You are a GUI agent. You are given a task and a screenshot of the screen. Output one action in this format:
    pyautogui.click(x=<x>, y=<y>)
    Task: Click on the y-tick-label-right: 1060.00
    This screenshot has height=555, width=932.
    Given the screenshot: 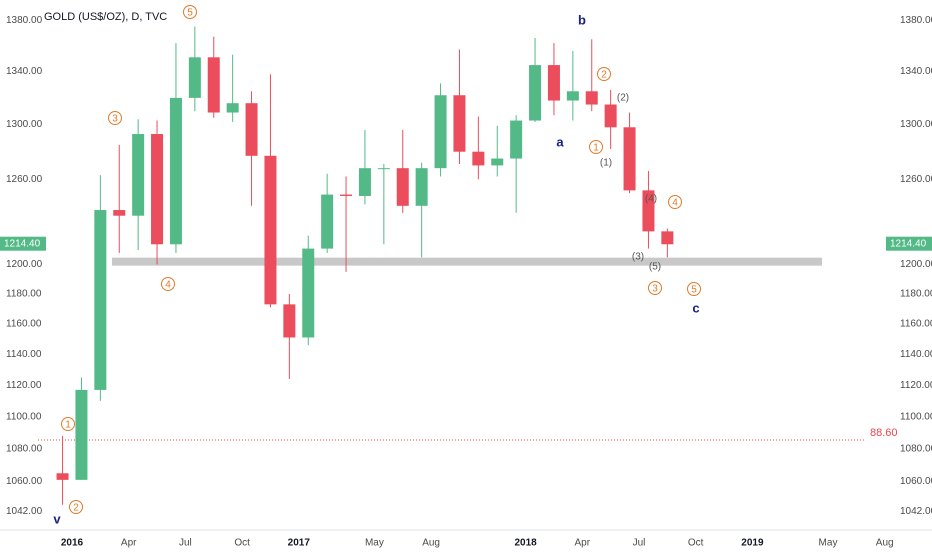 What is the action you would take?
    pyautogui.click(x=916, y=481)
    